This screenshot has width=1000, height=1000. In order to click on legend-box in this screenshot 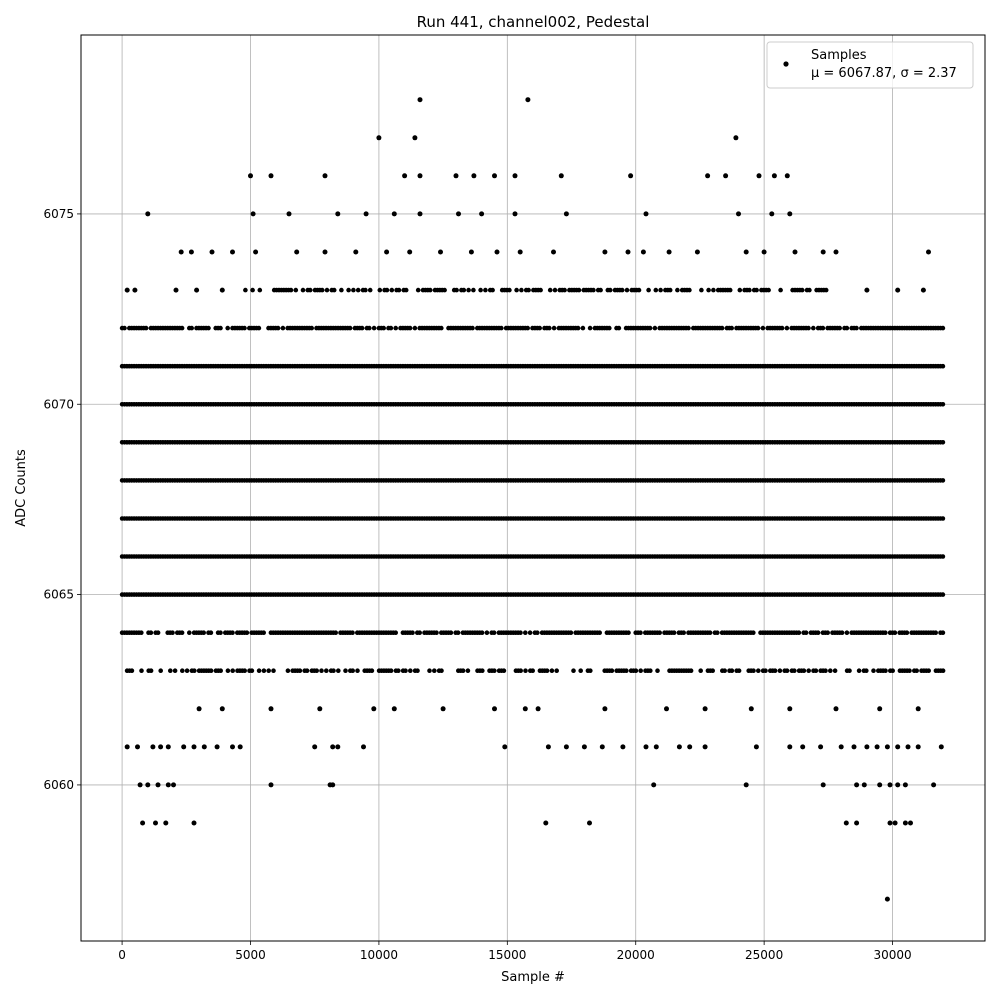, I will do `click(870, 65)`.